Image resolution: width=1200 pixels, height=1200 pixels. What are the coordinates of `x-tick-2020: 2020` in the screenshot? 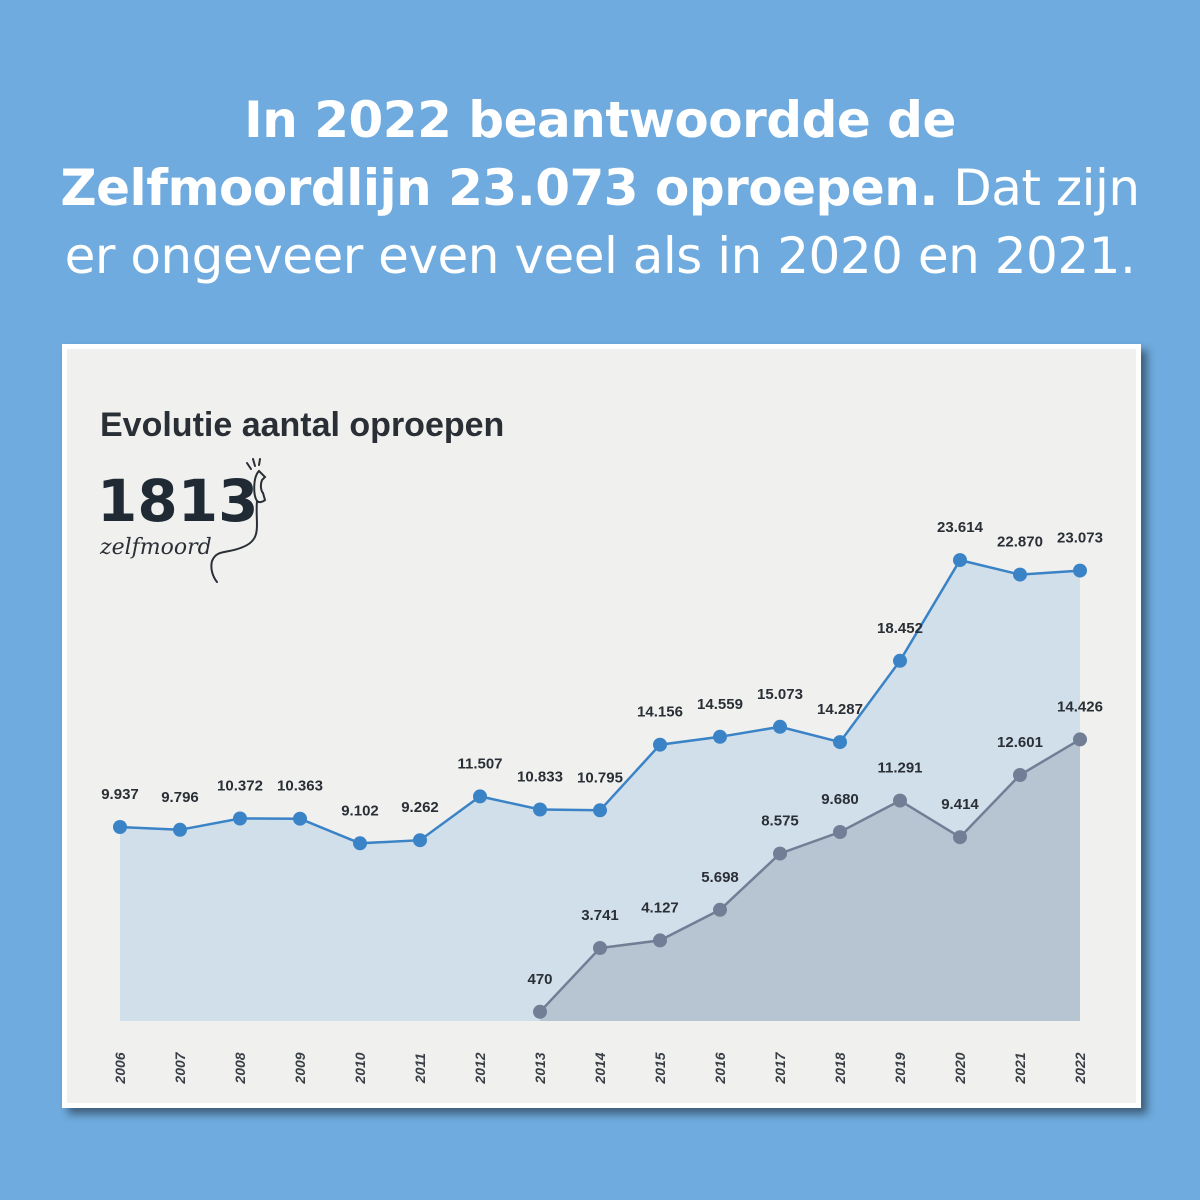 It's located at (960, 1068).